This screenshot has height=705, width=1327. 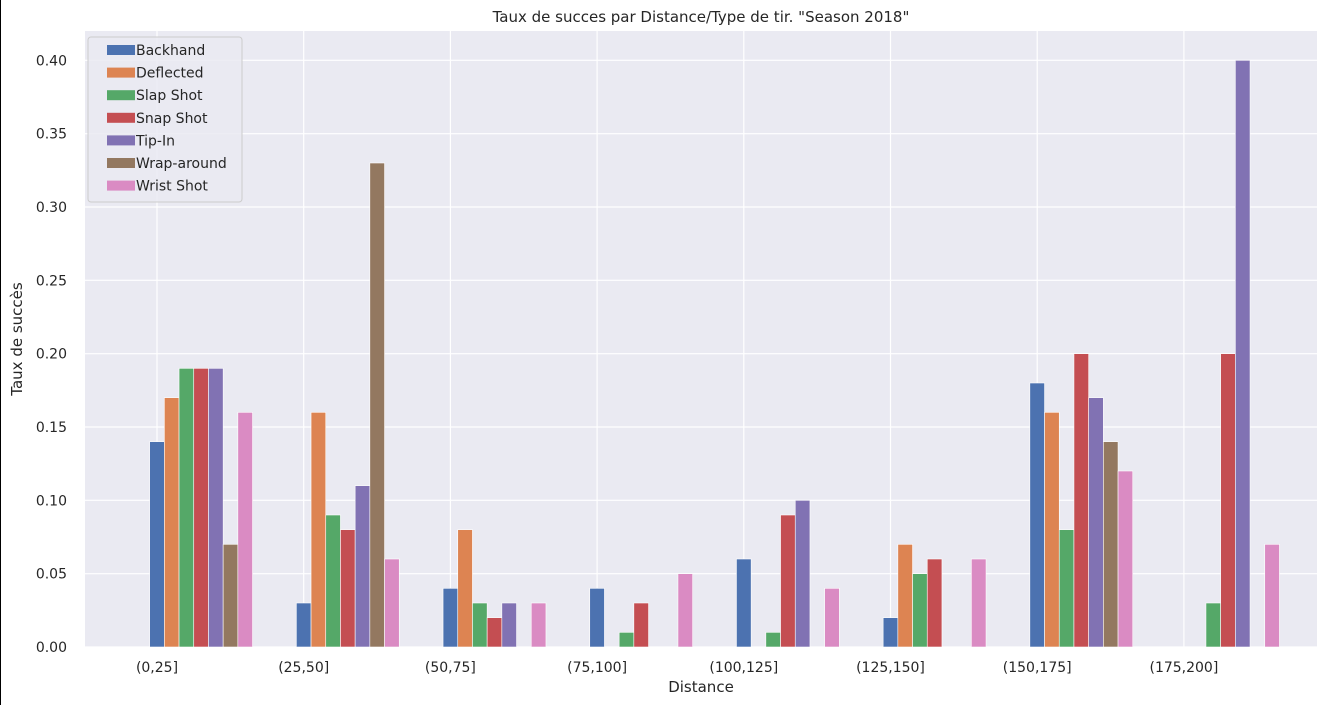 What do you see at coordinates (51, 648) in the screenshot?
I see `y-tick-label: 0.00` at bounding box center [51, 648].